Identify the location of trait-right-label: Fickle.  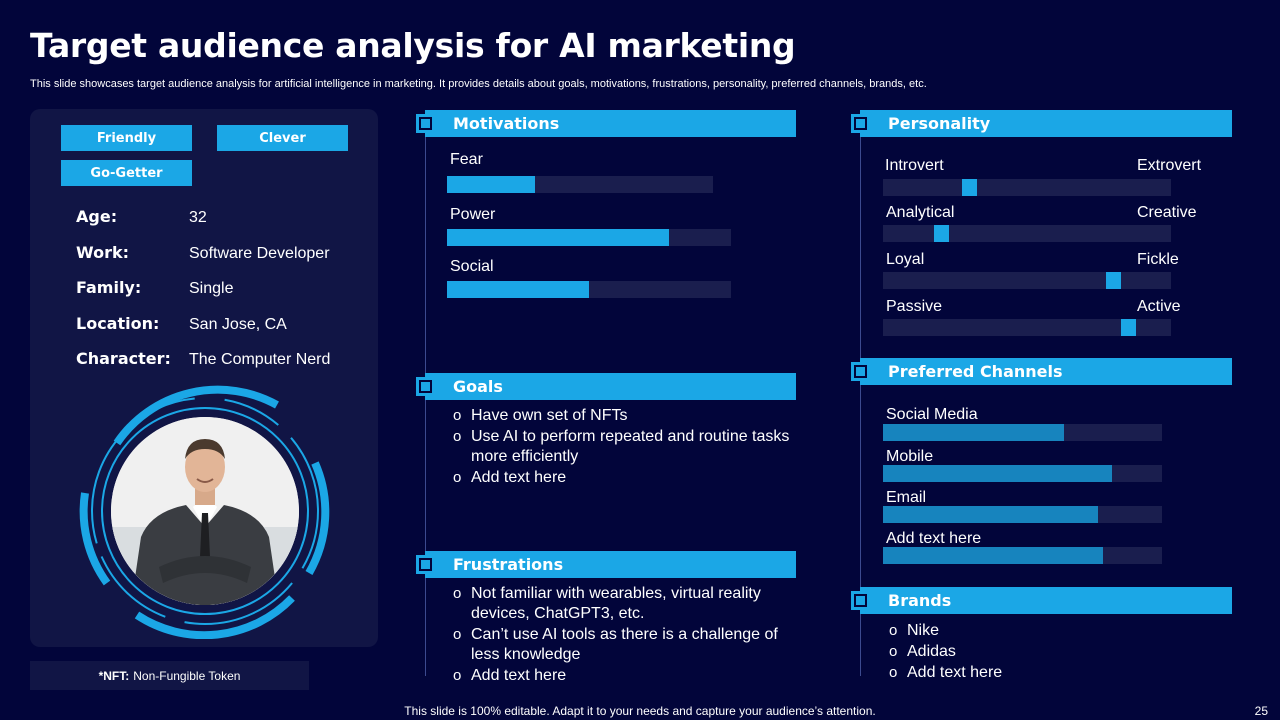
(1158, 259).